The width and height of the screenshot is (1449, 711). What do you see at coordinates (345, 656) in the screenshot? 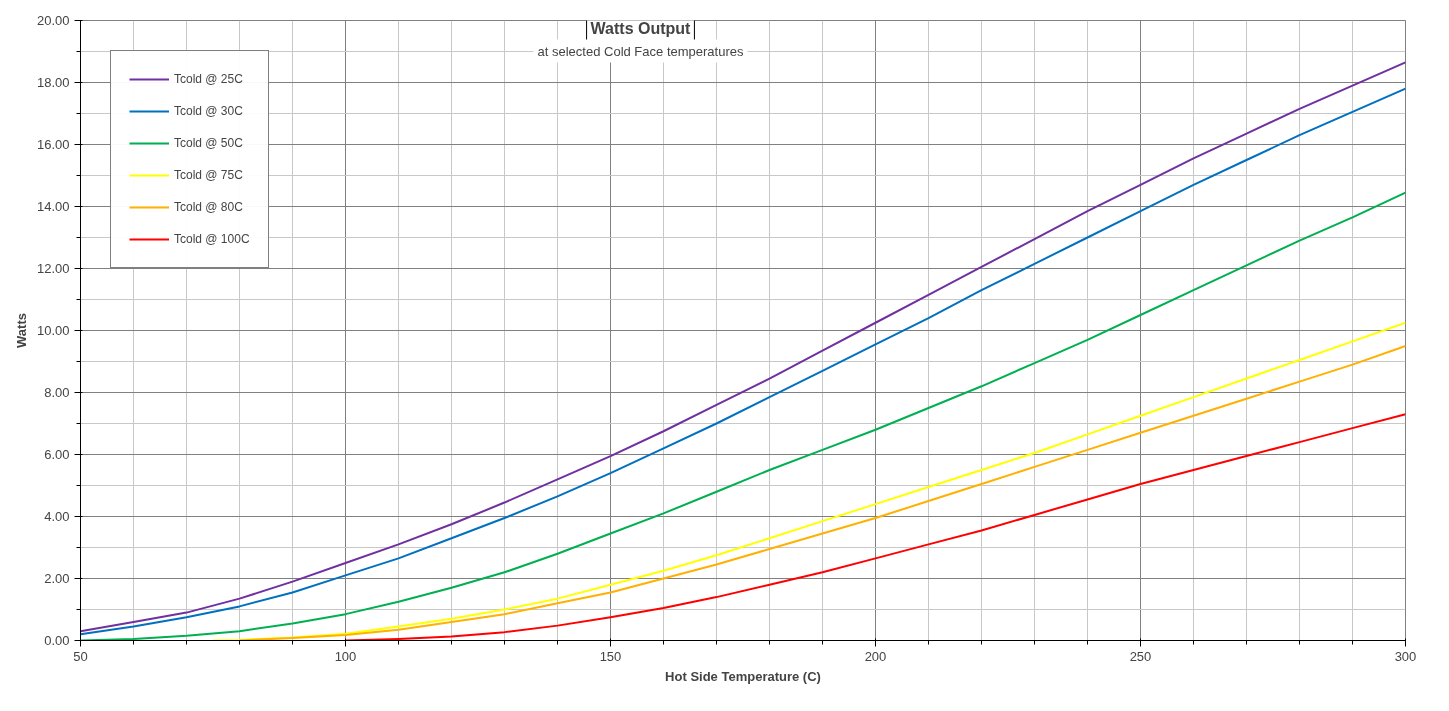
I see `x-tick-label: 100` at bounding box center [345, 656].